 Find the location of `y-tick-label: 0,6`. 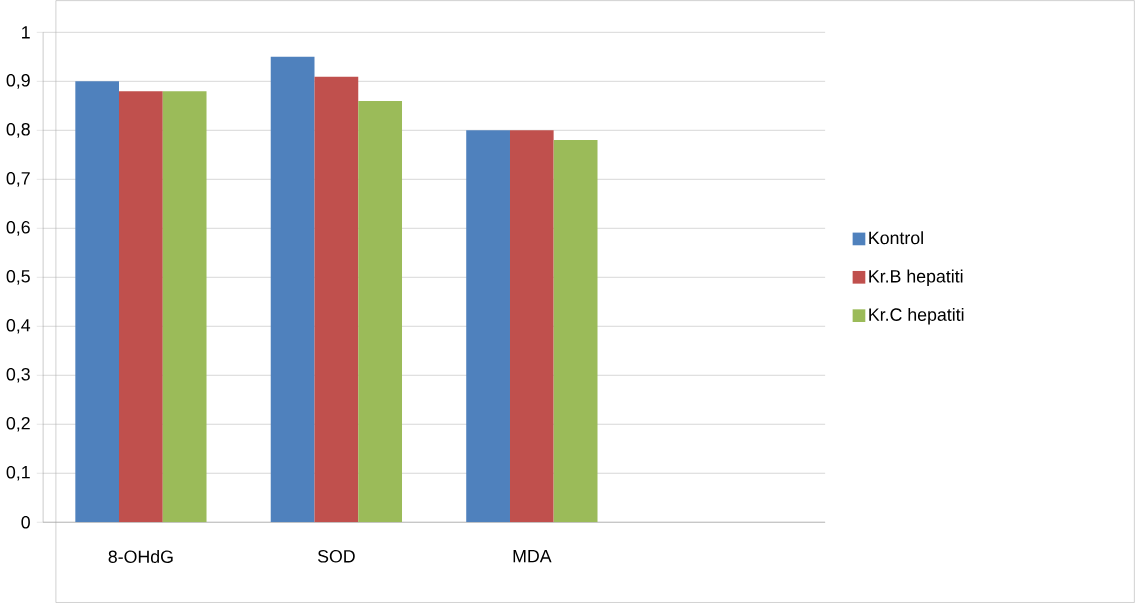

y-tick-label: 0,6 is located at coordinates (18, 228).